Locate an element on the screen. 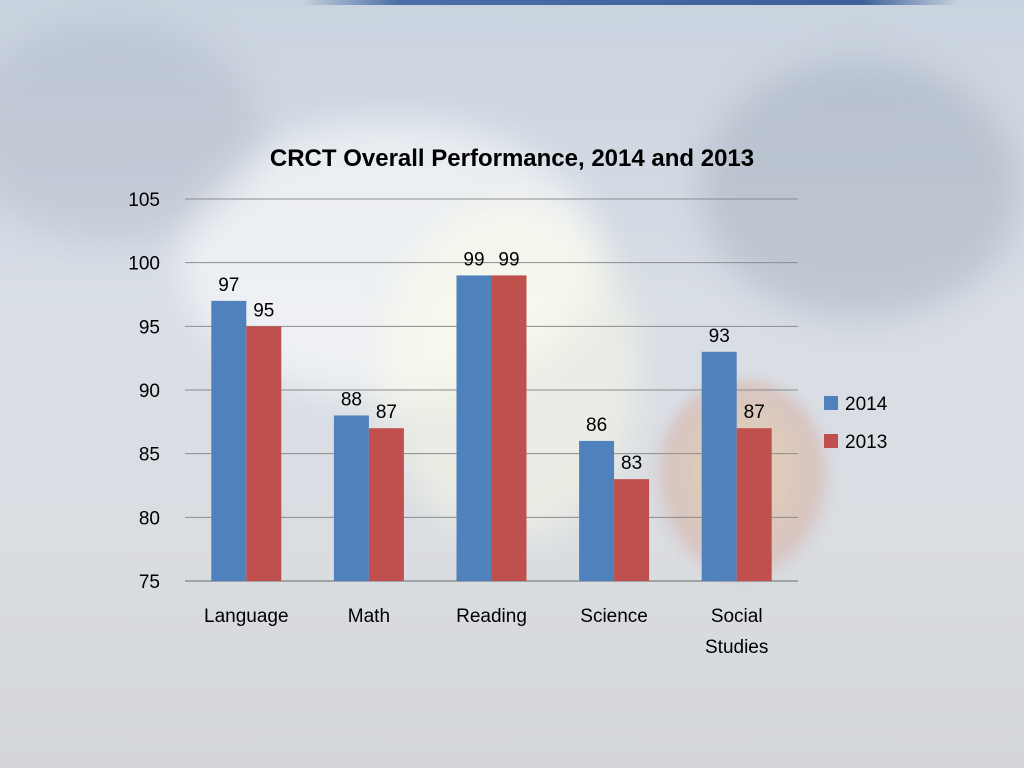 Image resolution: width=1024 pixels, height=768 pixels. x-tick-label: Science is located at coordinates (614, 616).